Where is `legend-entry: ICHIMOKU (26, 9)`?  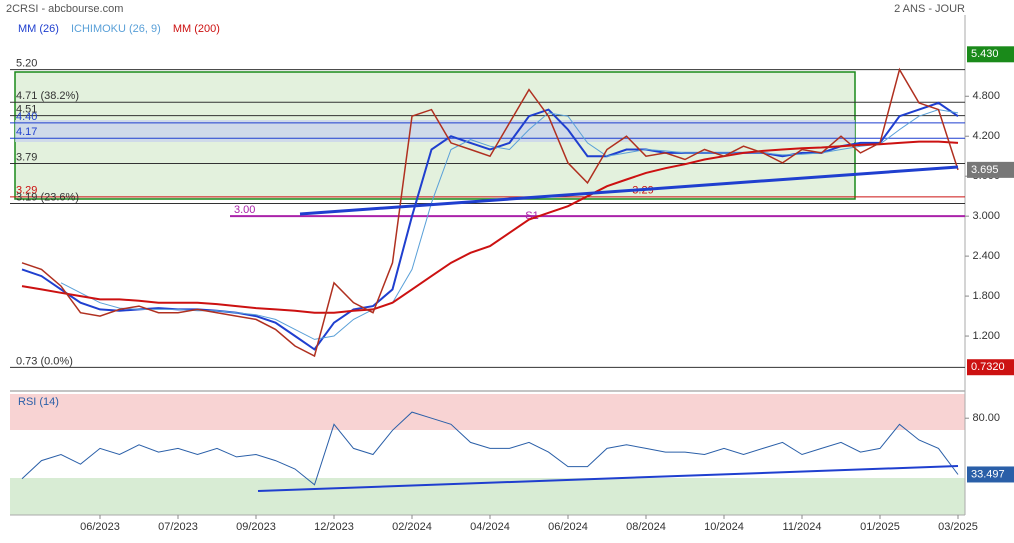
legend-entry: ICHIMOKU (26, 9) is located at coordinates (116, 29).